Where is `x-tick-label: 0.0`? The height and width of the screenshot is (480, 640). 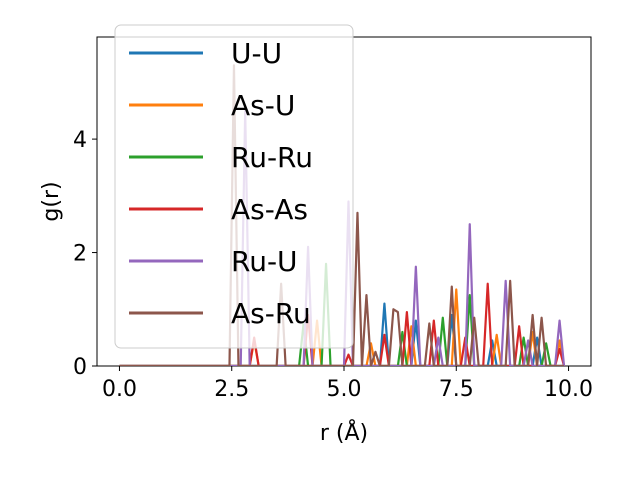 x-tick-label: 0.0 is located at coordinates (119, 389).